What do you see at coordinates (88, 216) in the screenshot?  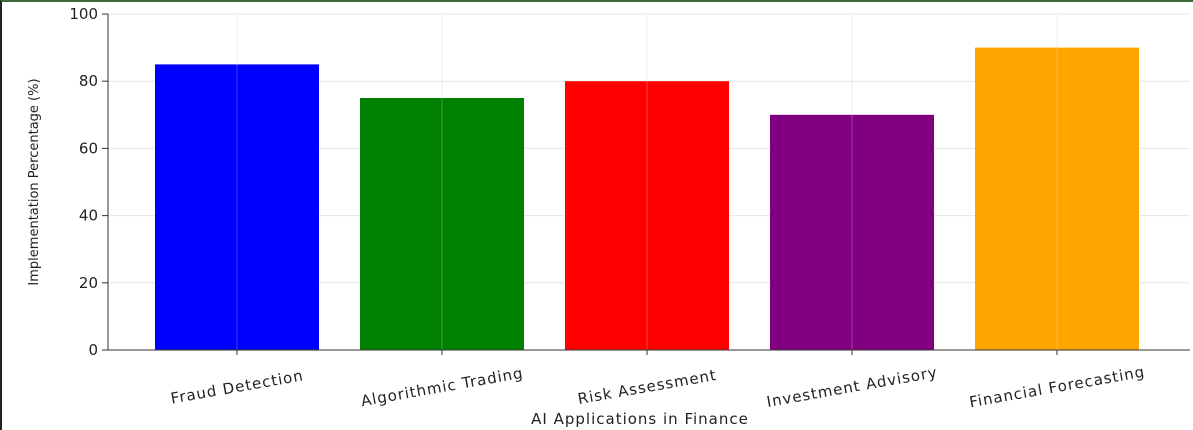 I see `y-tick-label: 40` at bounding box center [88, 216].